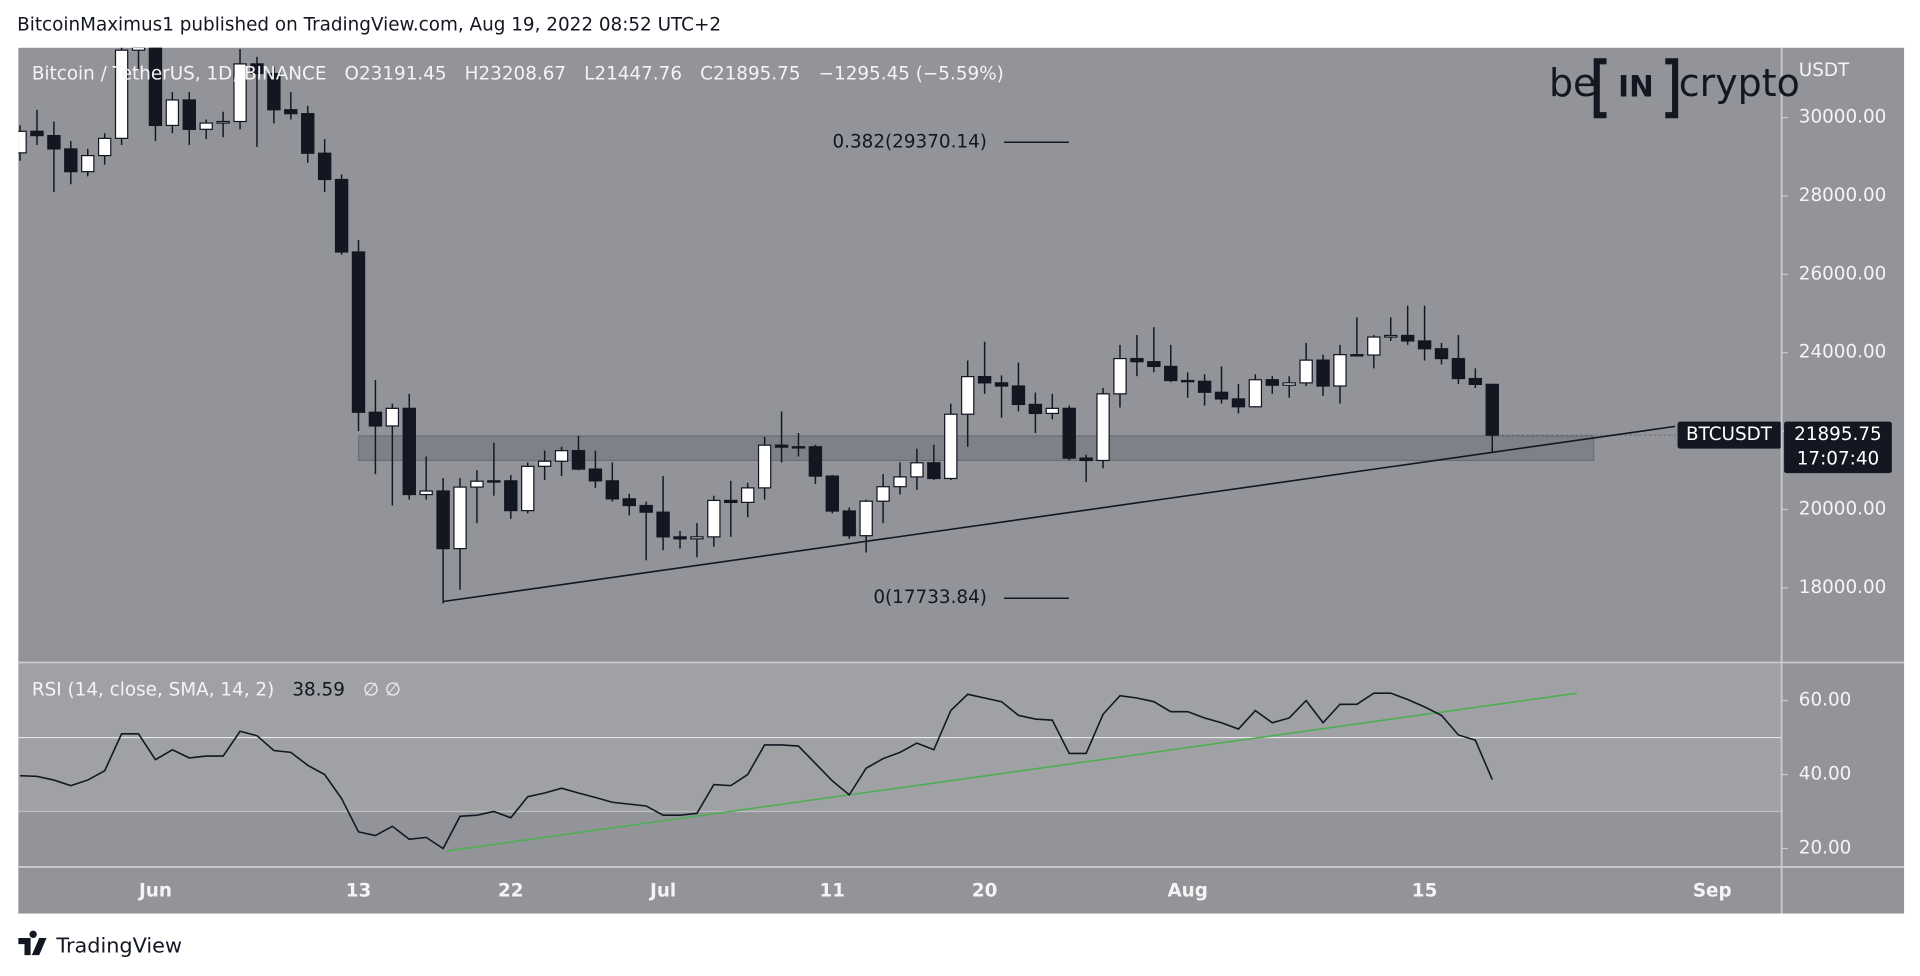 The height and width of the screenshot is (976, 1920). What do you see at coordinates (1843, 508) in the screenshot?
I see `y-tick-label: 20000.00` at bounding box center [1843, 508].